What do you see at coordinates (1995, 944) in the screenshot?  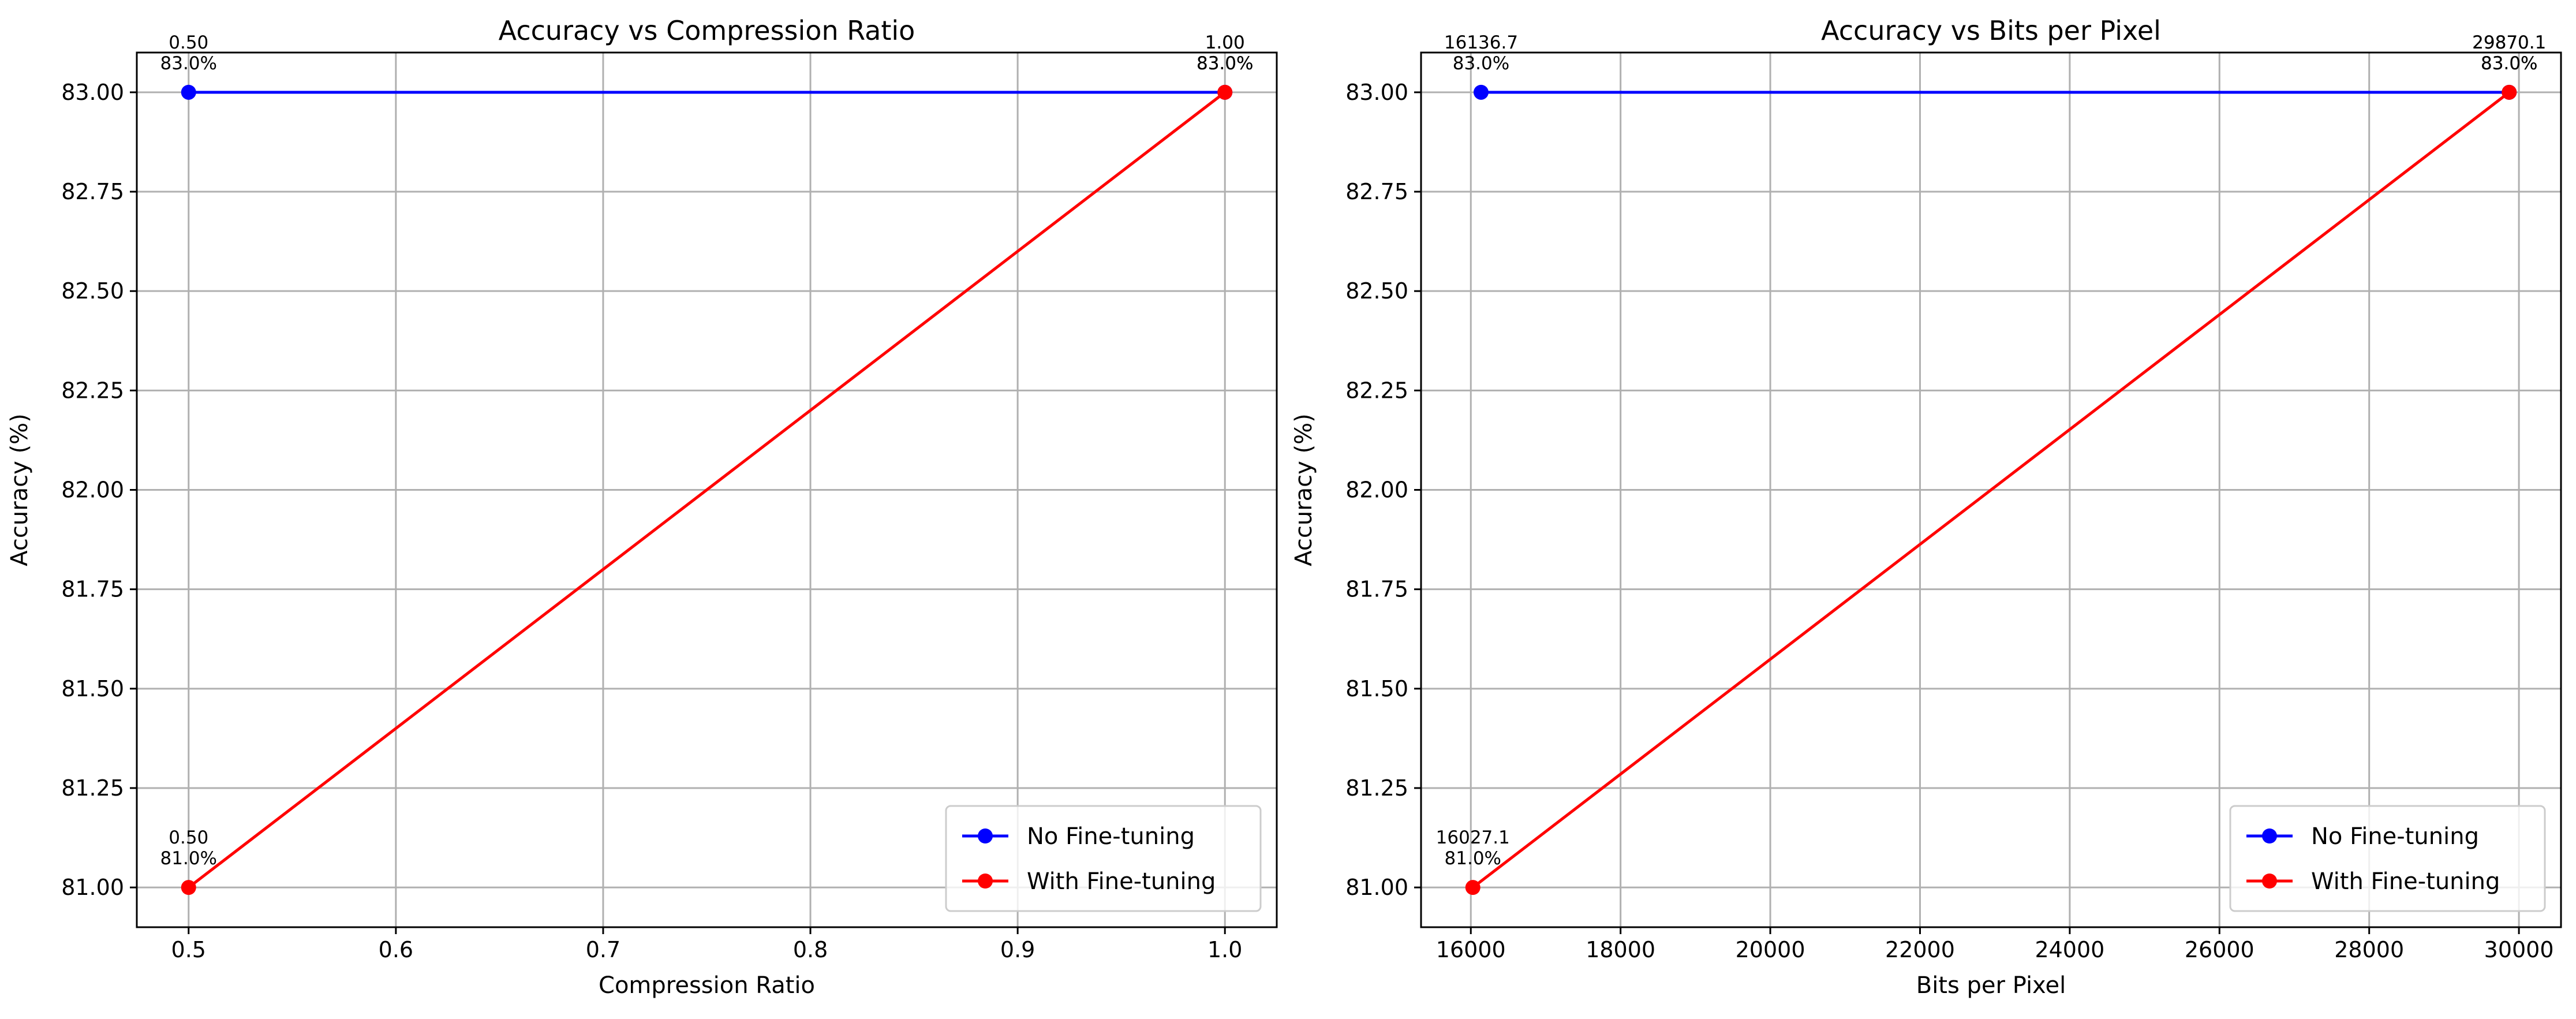 I see `x-ticks: 16000 18000 20000 22000 24000 26000 28000 30000` at bounding box center [1995, 944].